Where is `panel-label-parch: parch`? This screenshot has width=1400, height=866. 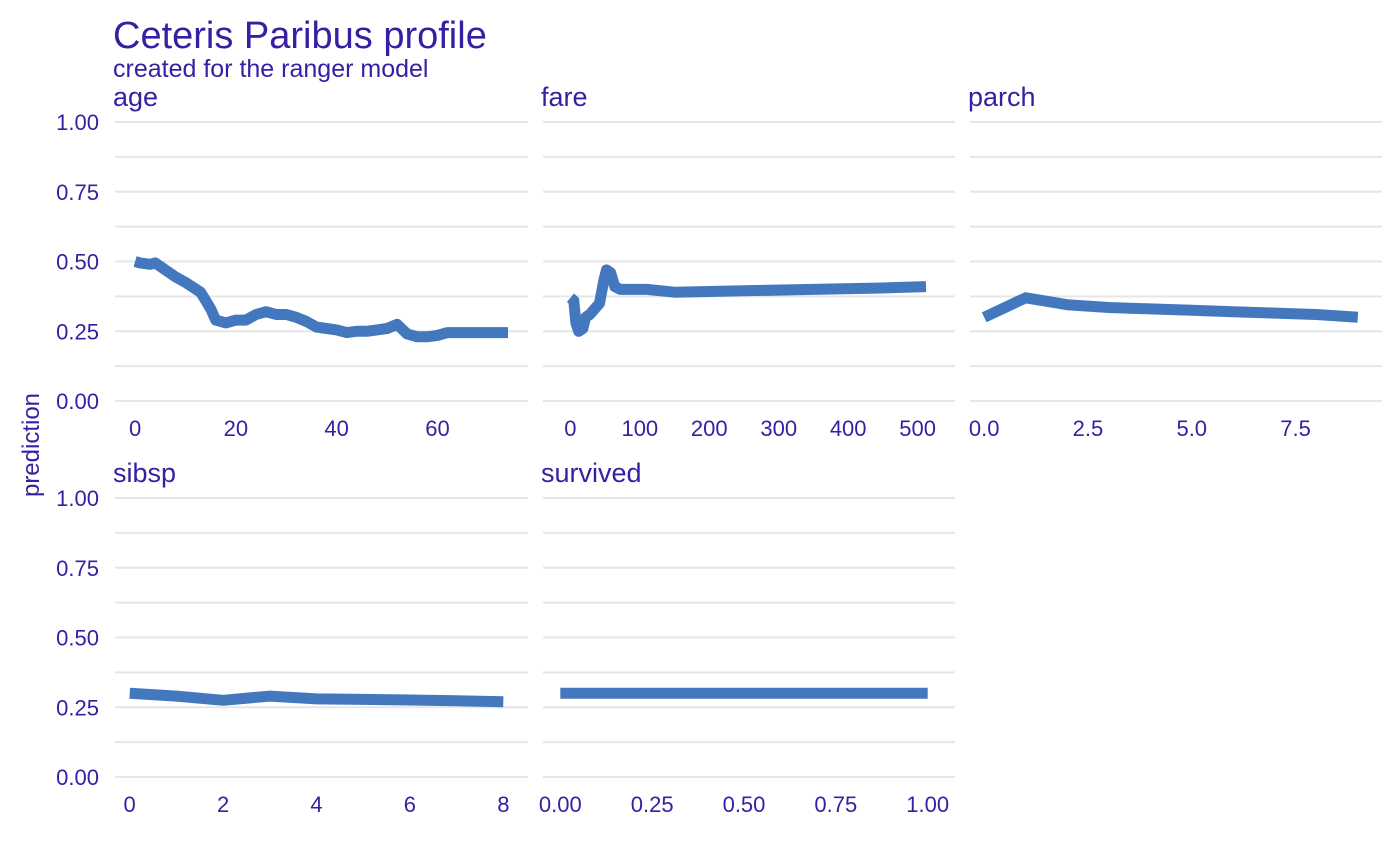 panel-label-parch: parch is located at coordinates (1002, 97).